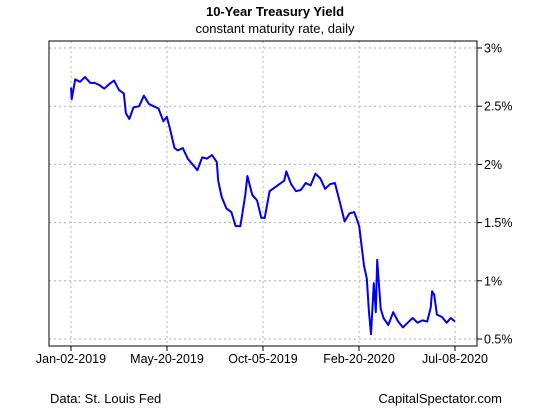 The height and width of the screenshot is (415, 550). What do you see at coordinates (455, 359) in the screenshot?
I see `x-tick-label: Jul-08-2020` at bounding box center [455, 359].